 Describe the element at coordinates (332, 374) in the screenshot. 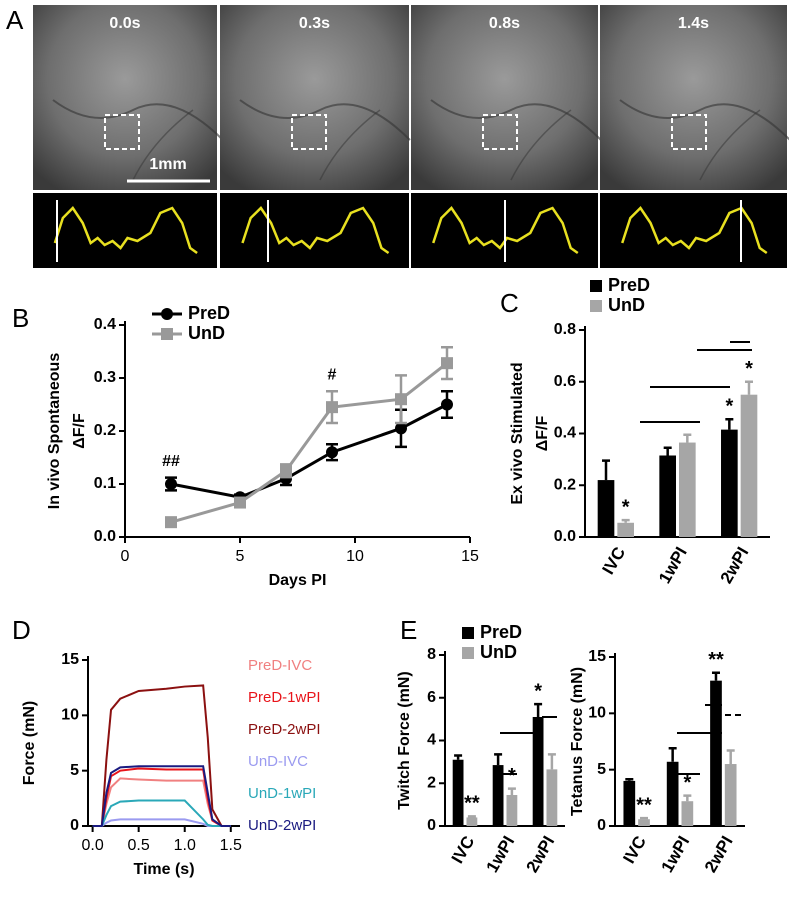

I see `significance: #` at that location.